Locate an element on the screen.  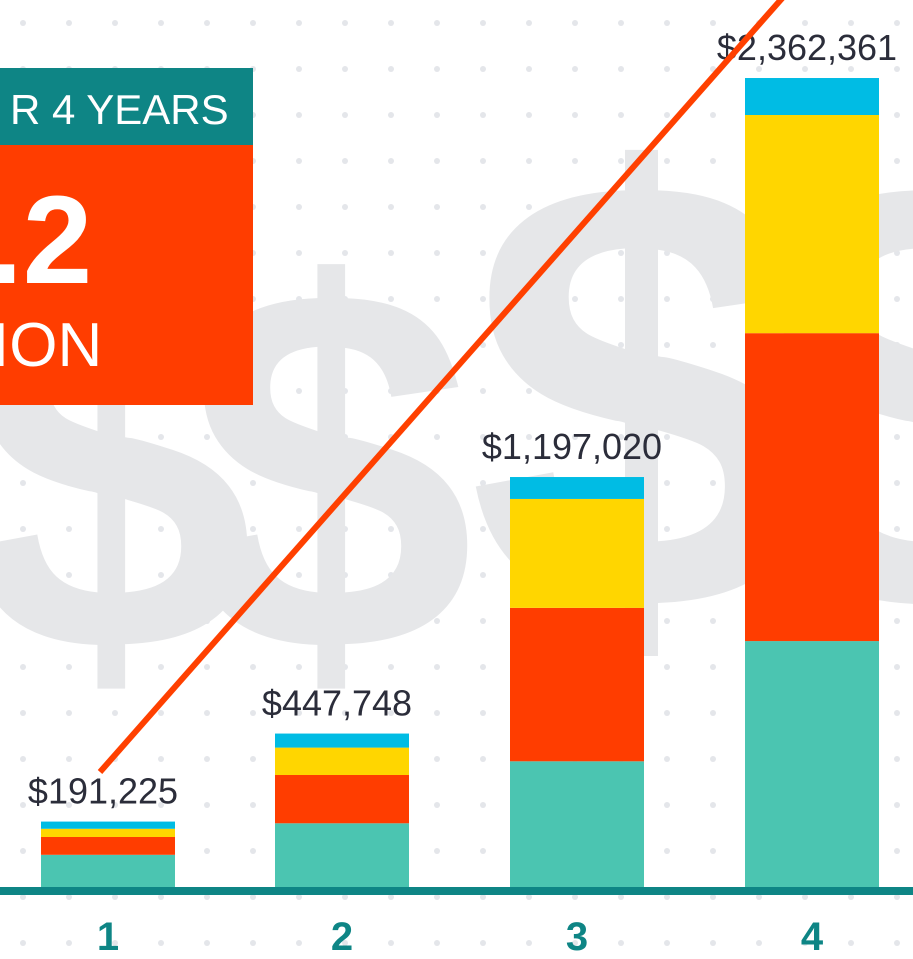
total-label: $2,362,361 is located at coordinates (807, 47).